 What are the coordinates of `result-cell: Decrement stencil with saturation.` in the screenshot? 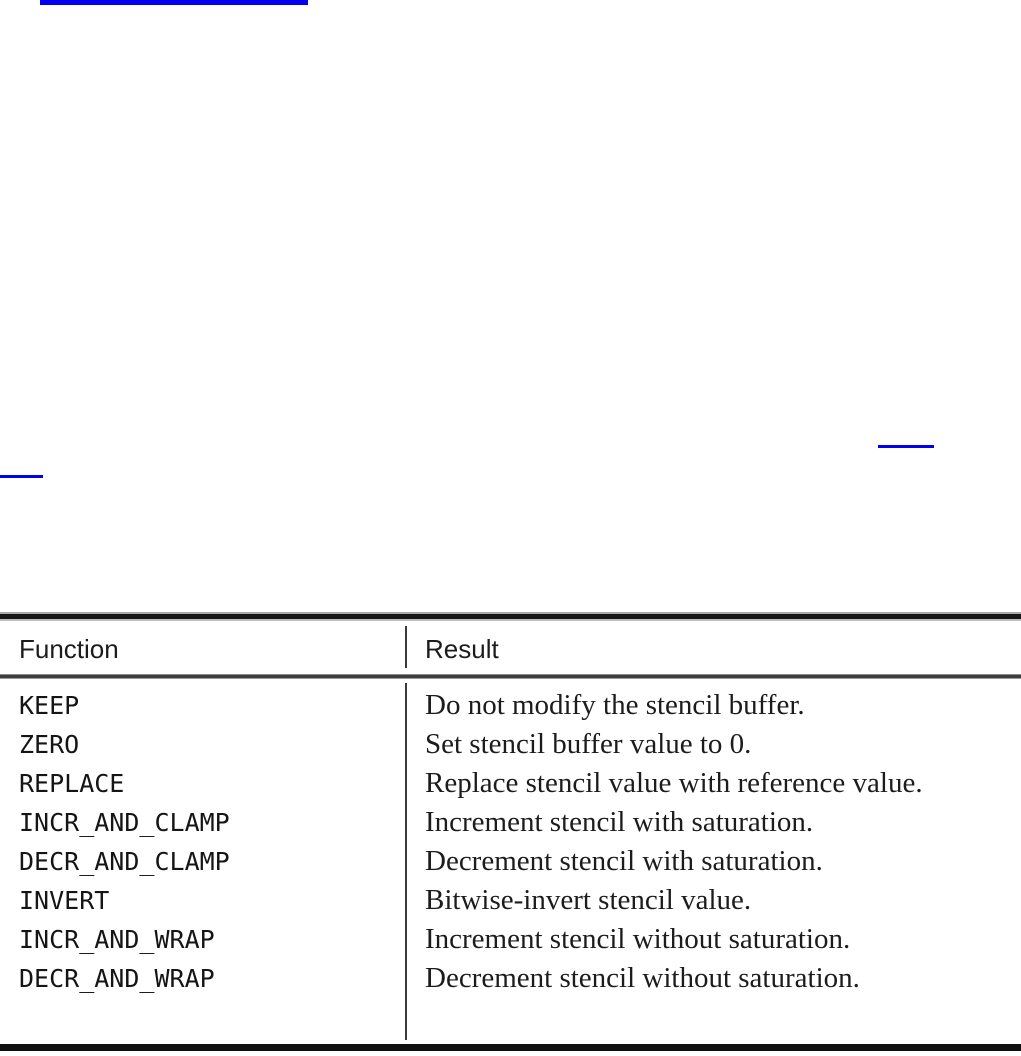 It's located at (624, 861).